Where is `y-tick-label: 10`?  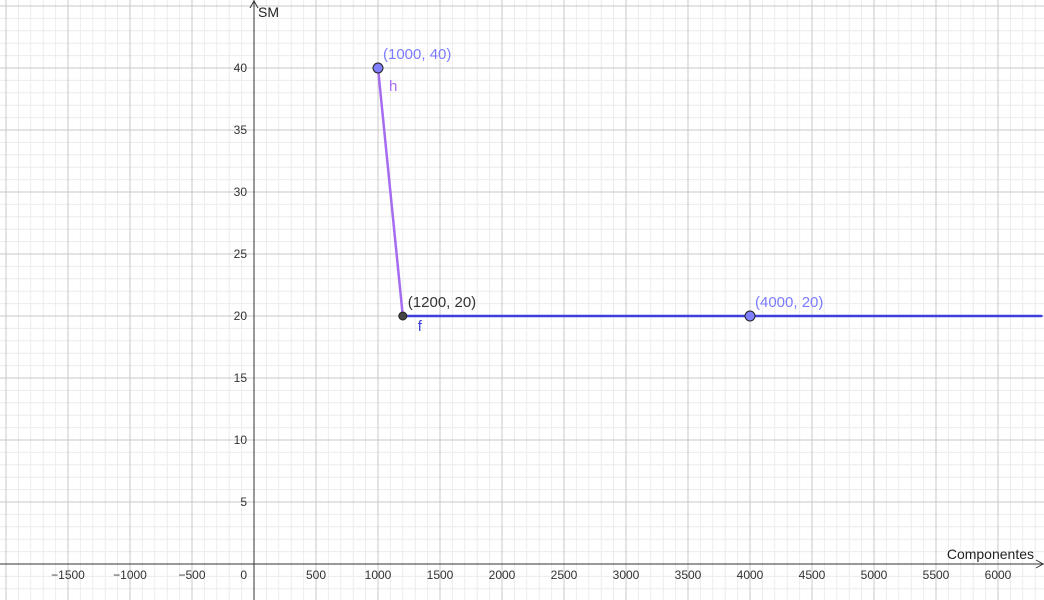 y-tick-label: 10 is located at coordinates (241, 440).